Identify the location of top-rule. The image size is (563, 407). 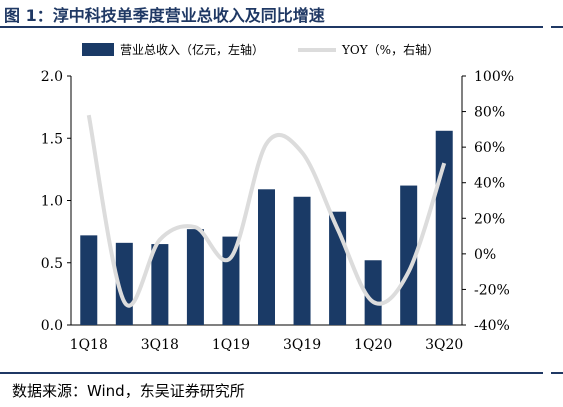
(271, 27).